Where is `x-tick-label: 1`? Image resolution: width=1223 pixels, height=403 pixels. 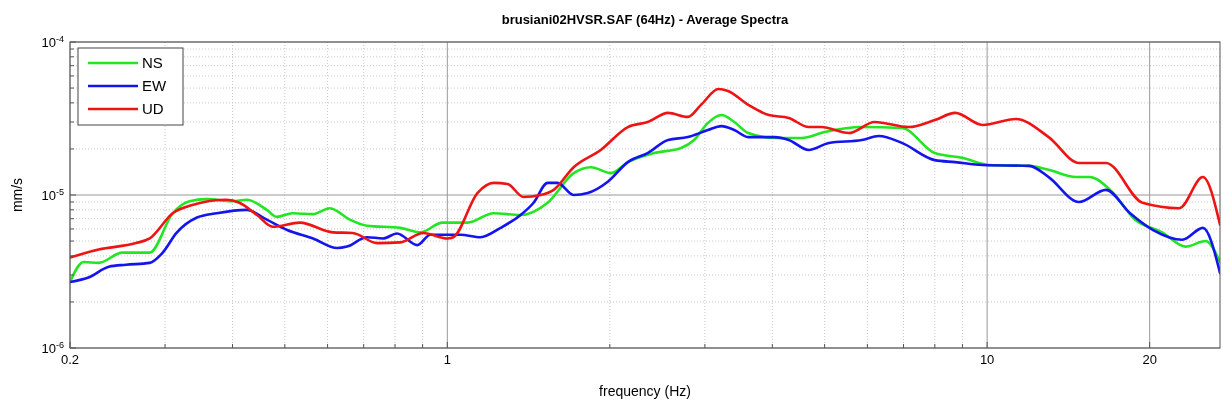
x-tick-label: 1 is located at coordinates (447, 359).